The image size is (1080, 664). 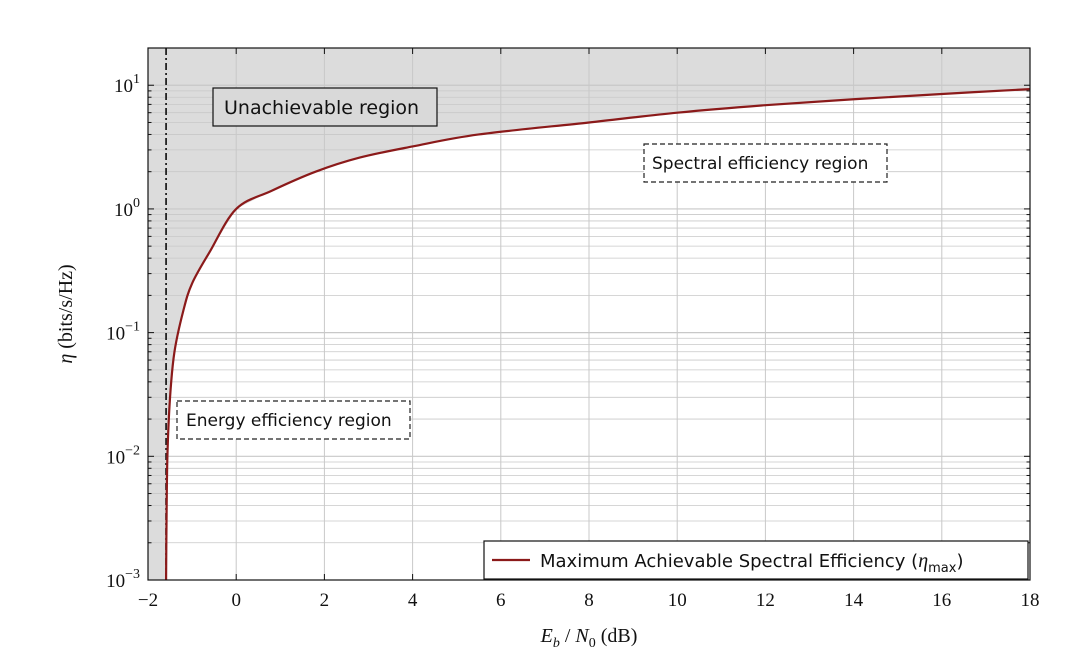 I want to click on annotation-spectral-box, so click(x=765, y=163).